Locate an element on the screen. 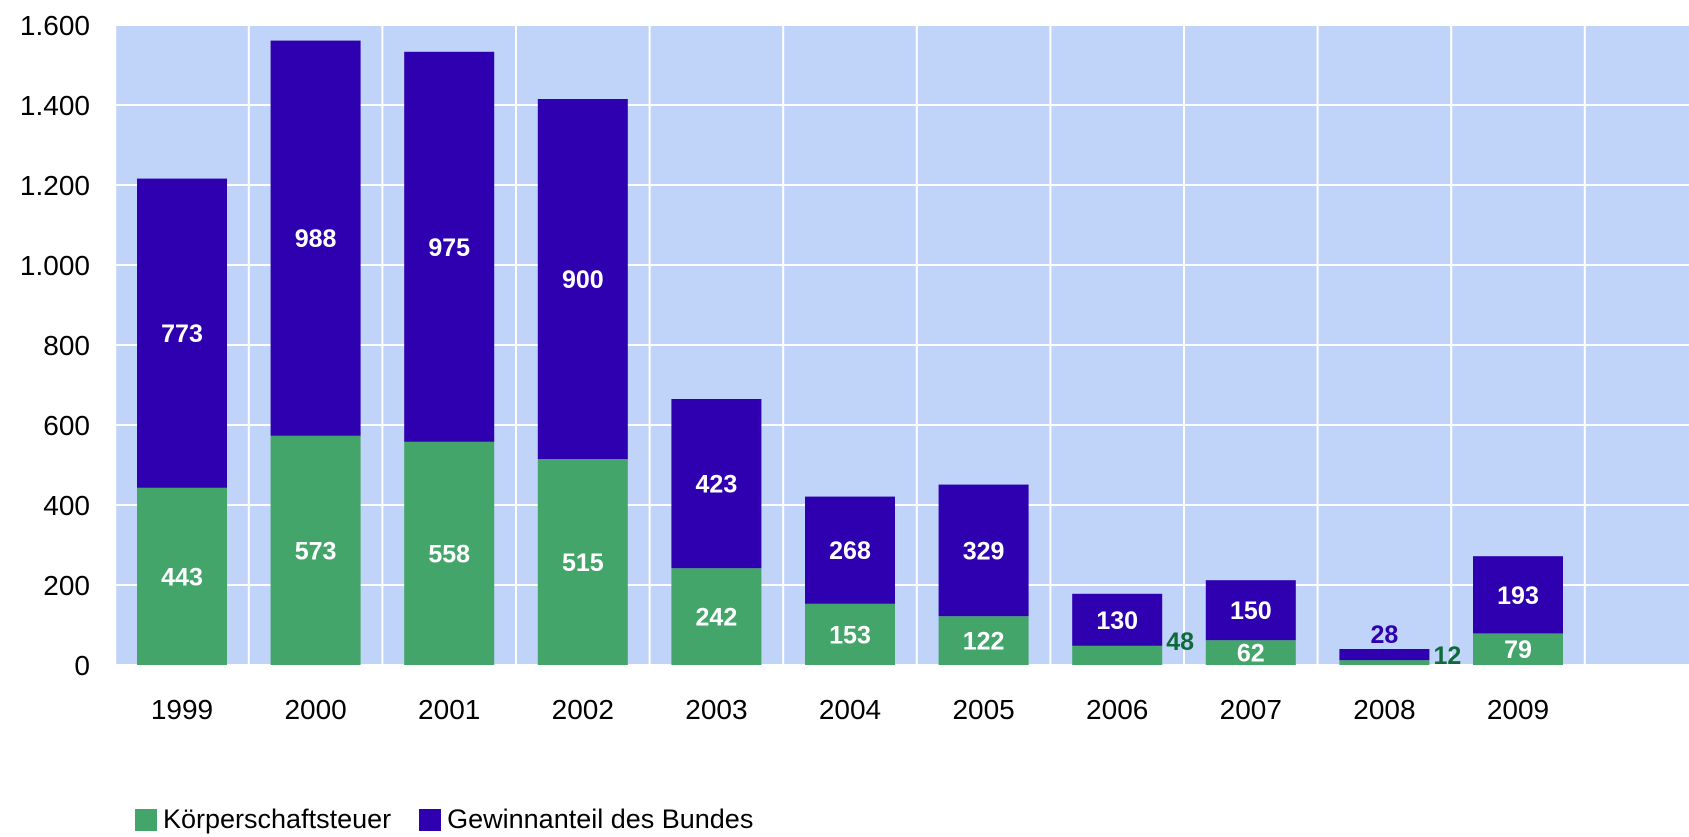 This screenshot has height=837, width=1689. data-label: 773 is located at coordinates (182, 334).